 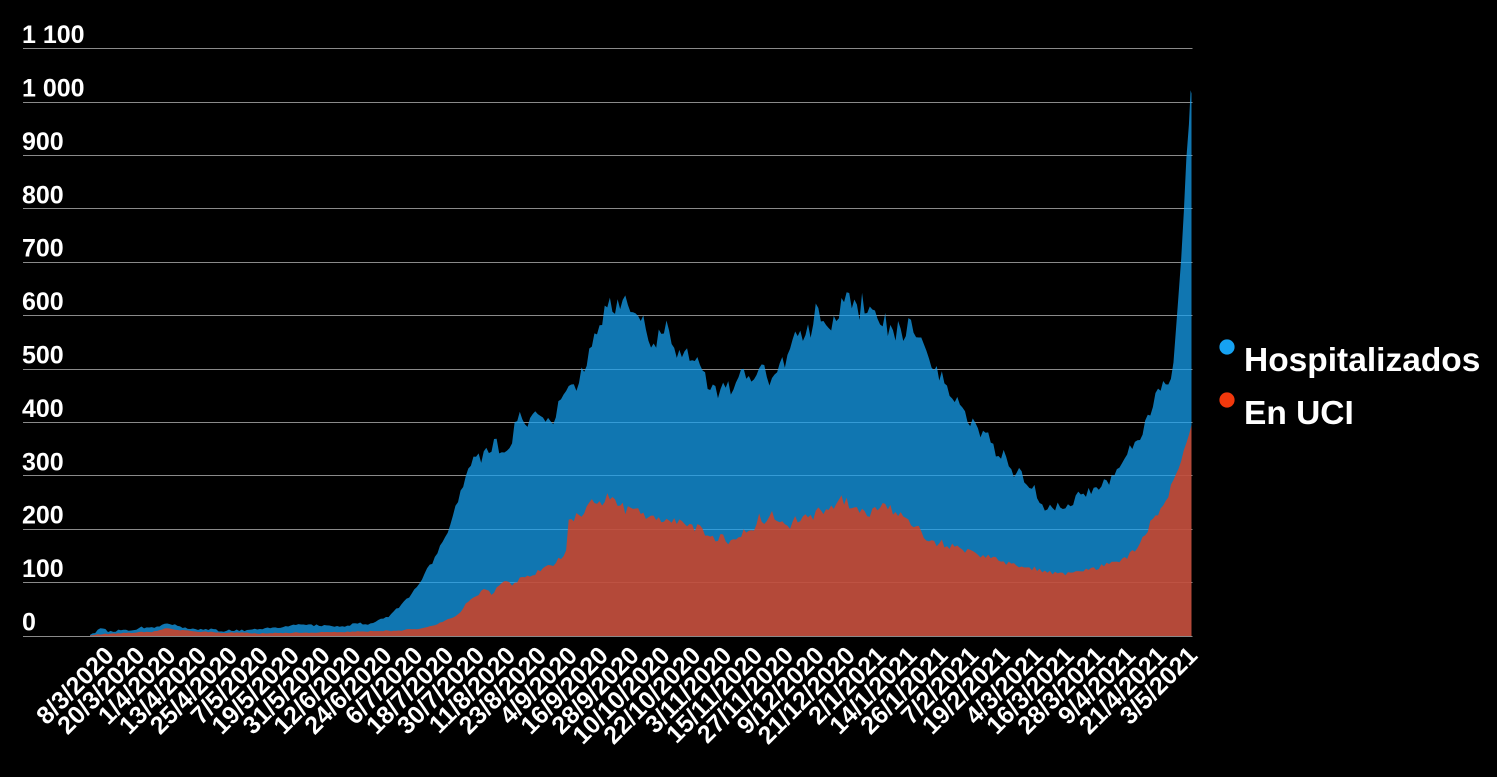 I want to click on svg-text: 300, so click(x=43, y=462).